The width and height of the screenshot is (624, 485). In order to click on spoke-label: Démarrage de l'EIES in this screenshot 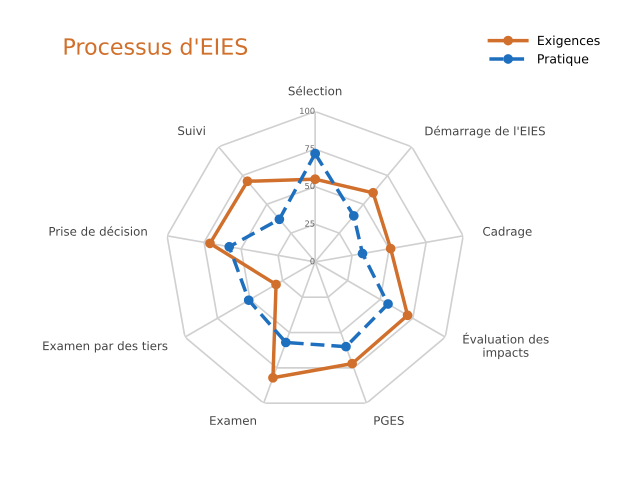, I will do `click(485, 132)`.